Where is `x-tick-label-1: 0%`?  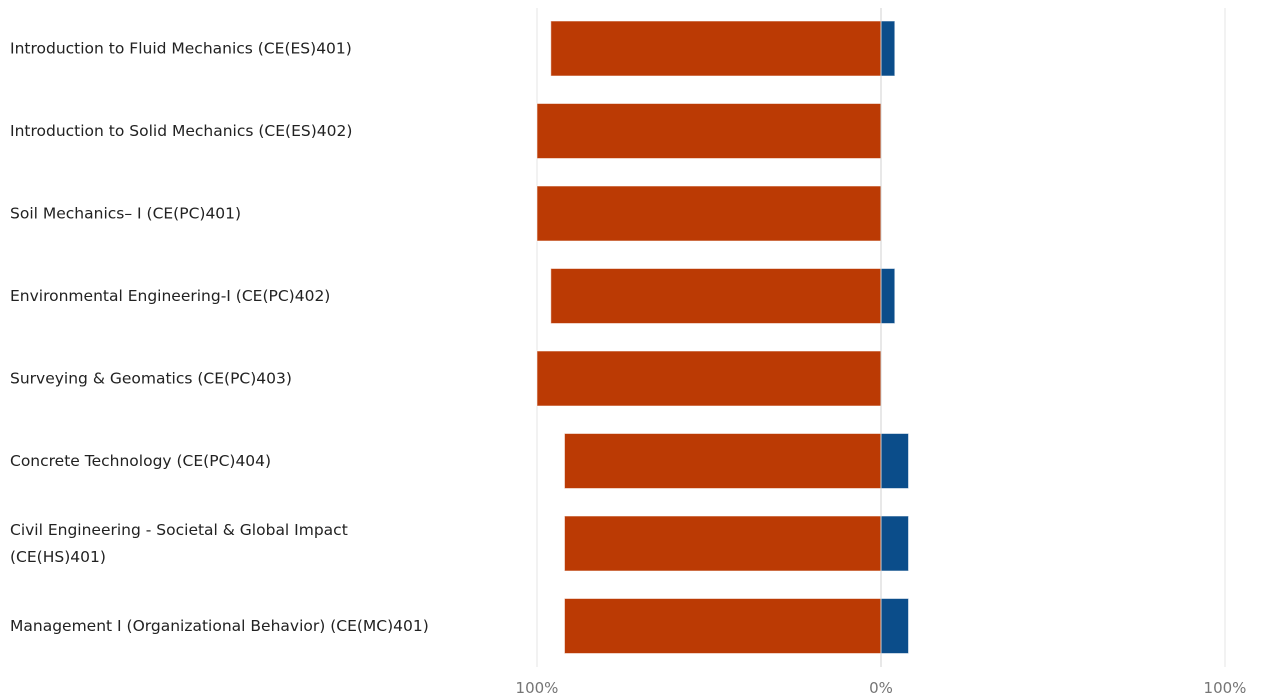
x-tick-label-1: 0% is located at coordinates (881, 688).